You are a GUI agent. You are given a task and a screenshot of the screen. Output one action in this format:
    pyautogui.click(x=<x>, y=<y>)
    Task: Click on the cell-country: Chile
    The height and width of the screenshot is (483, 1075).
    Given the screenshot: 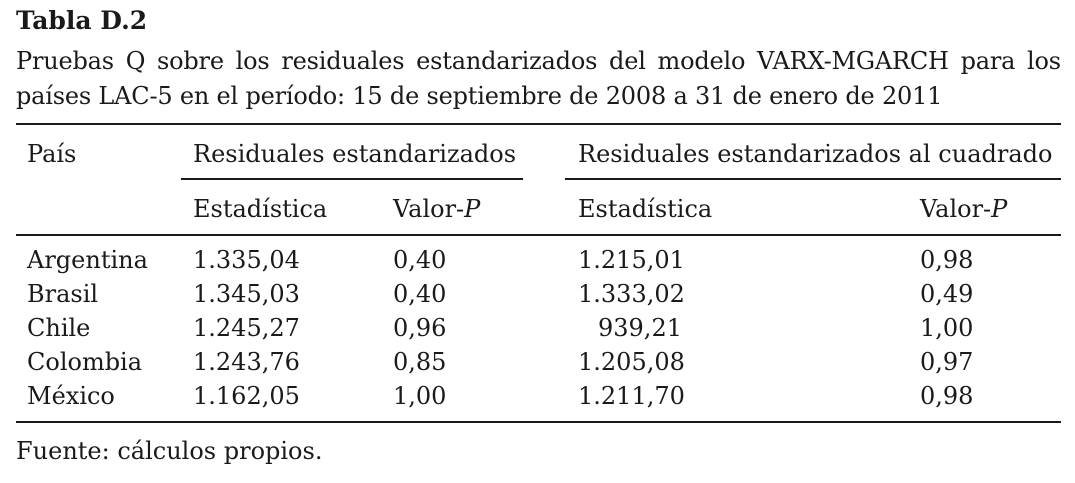 What is the action you would take?
    pyautogui.click(x=59, y=328)
    